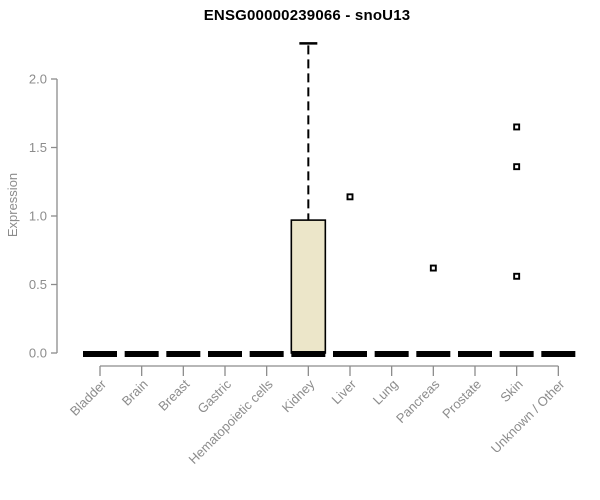 The image size is (600, 500). Describe the element at coordinates (461, 399) in the screenshot. I see `x-axis-label: Prostate` at that location.